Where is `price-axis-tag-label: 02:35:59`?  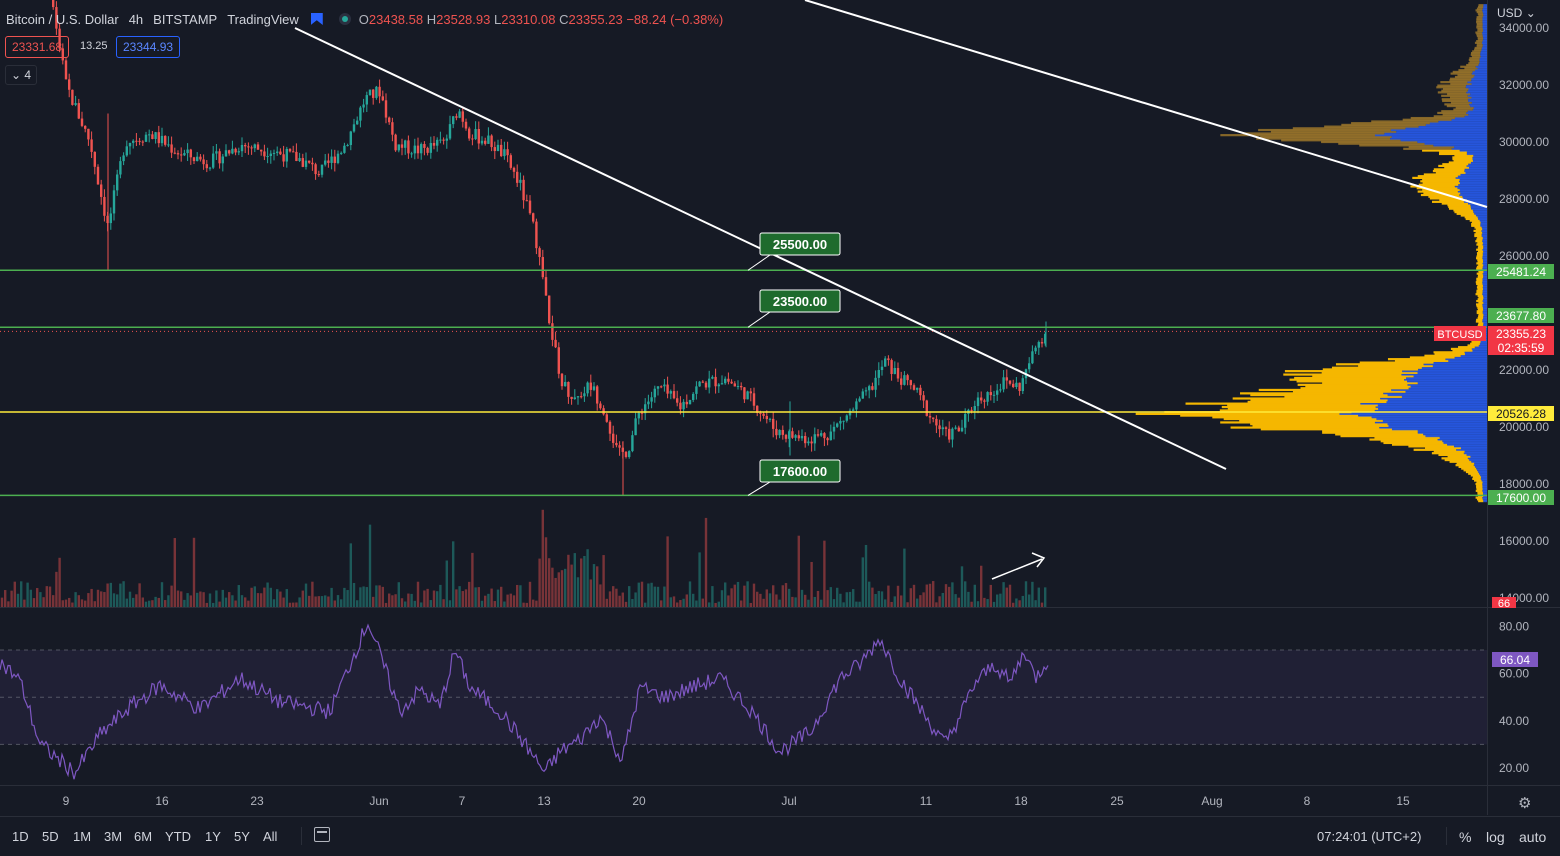 price-axis-tag-label: 02:35:59 is located at coordinates (1521, 348).